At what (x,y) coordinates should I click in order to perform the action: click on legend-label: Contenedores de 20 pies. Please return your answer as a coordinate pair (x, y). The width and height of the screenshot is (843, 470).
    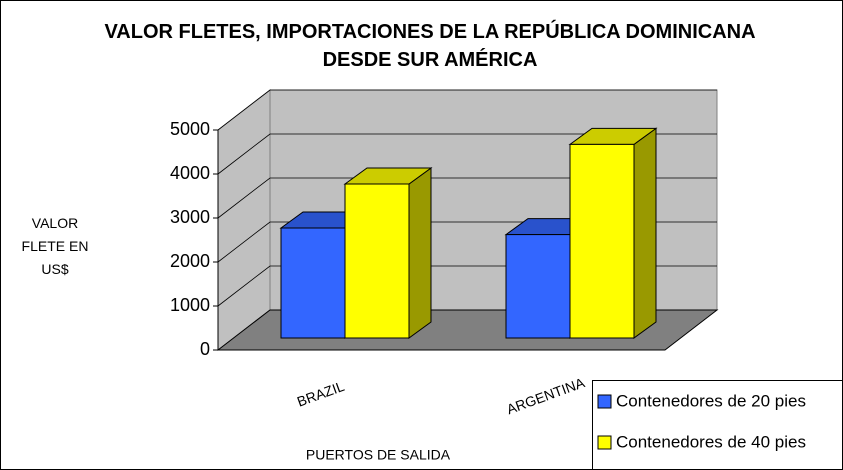
    Looking at the image, I should click on (711, 400).